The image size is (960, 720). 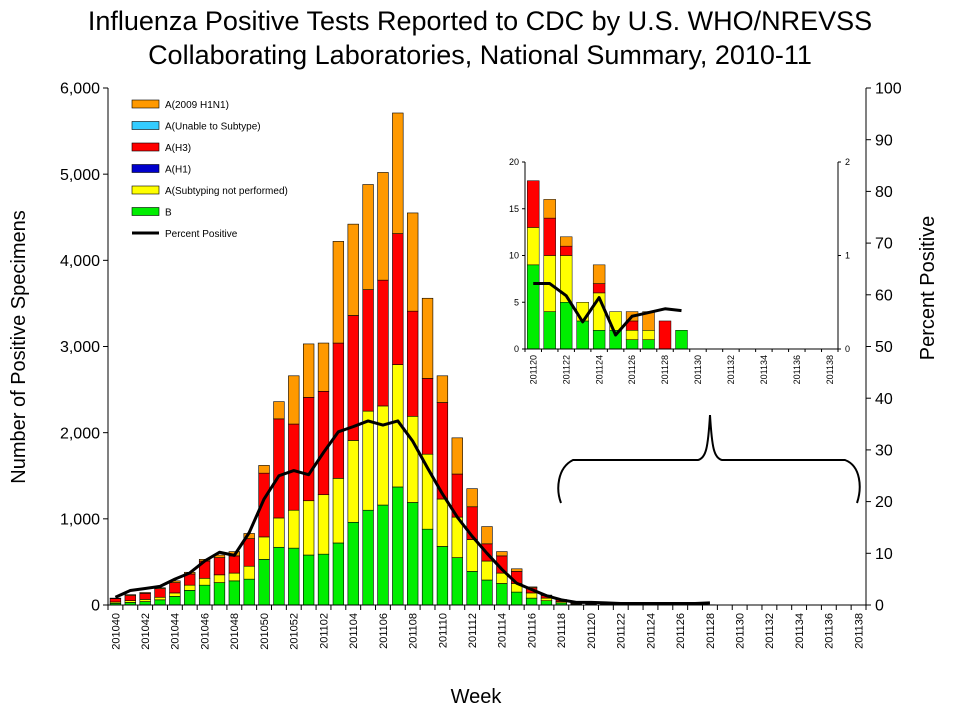 What do you see at coordinates (888, 89) in the screenshot?
I see `main-y2-tick-label: 100` at bounding box center [888, 89].